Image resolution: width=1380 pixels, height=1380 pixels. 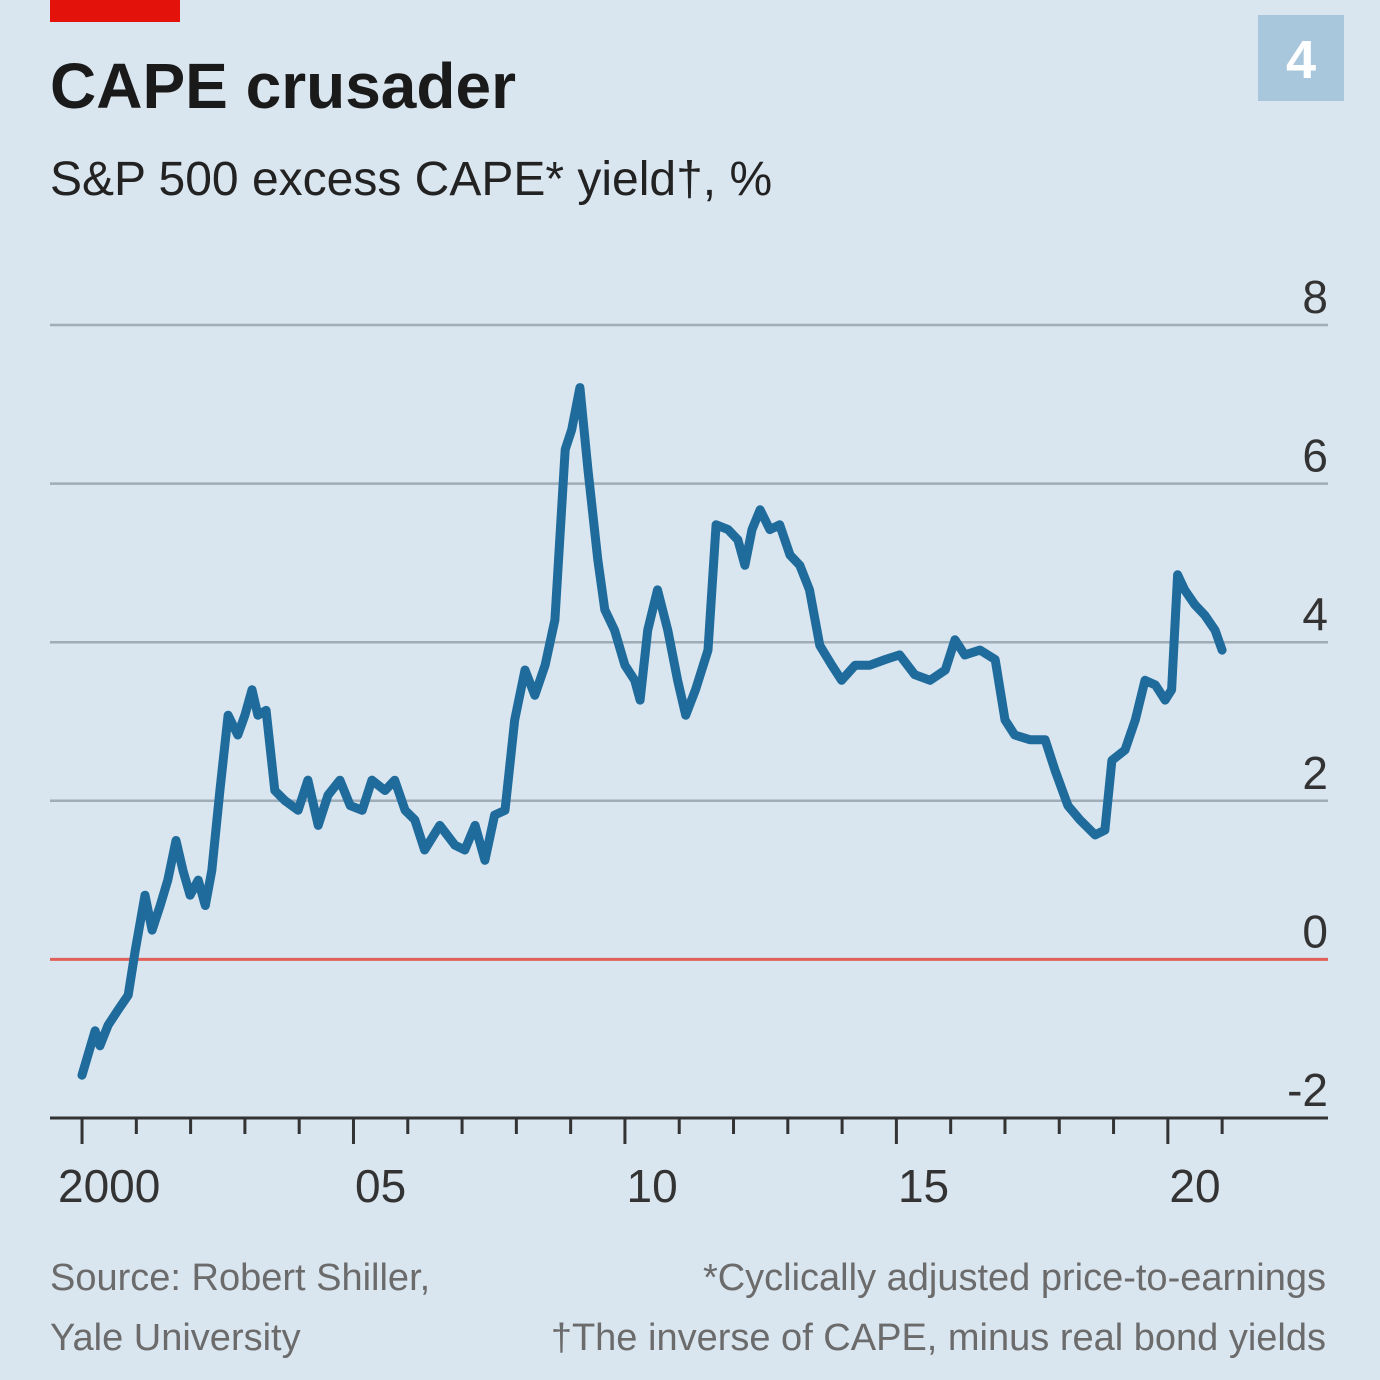 What do you see at coordinates (1307, 1090) in the screenshot?
I see `y-tick-label: -2` at bounding box center [1307, 1090].